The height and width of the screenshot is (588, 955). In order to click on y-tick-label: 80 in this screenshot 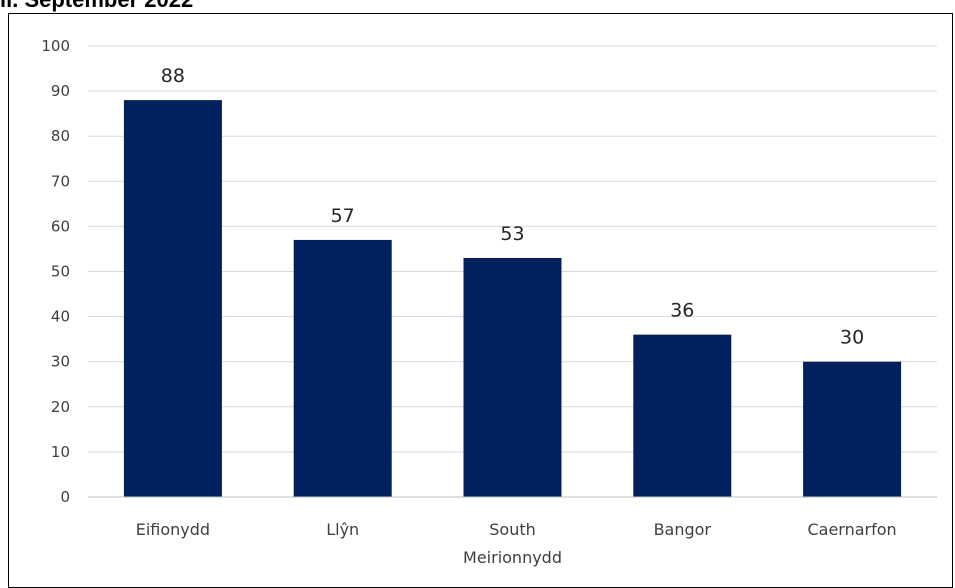, I will do `click(60, 136)`.